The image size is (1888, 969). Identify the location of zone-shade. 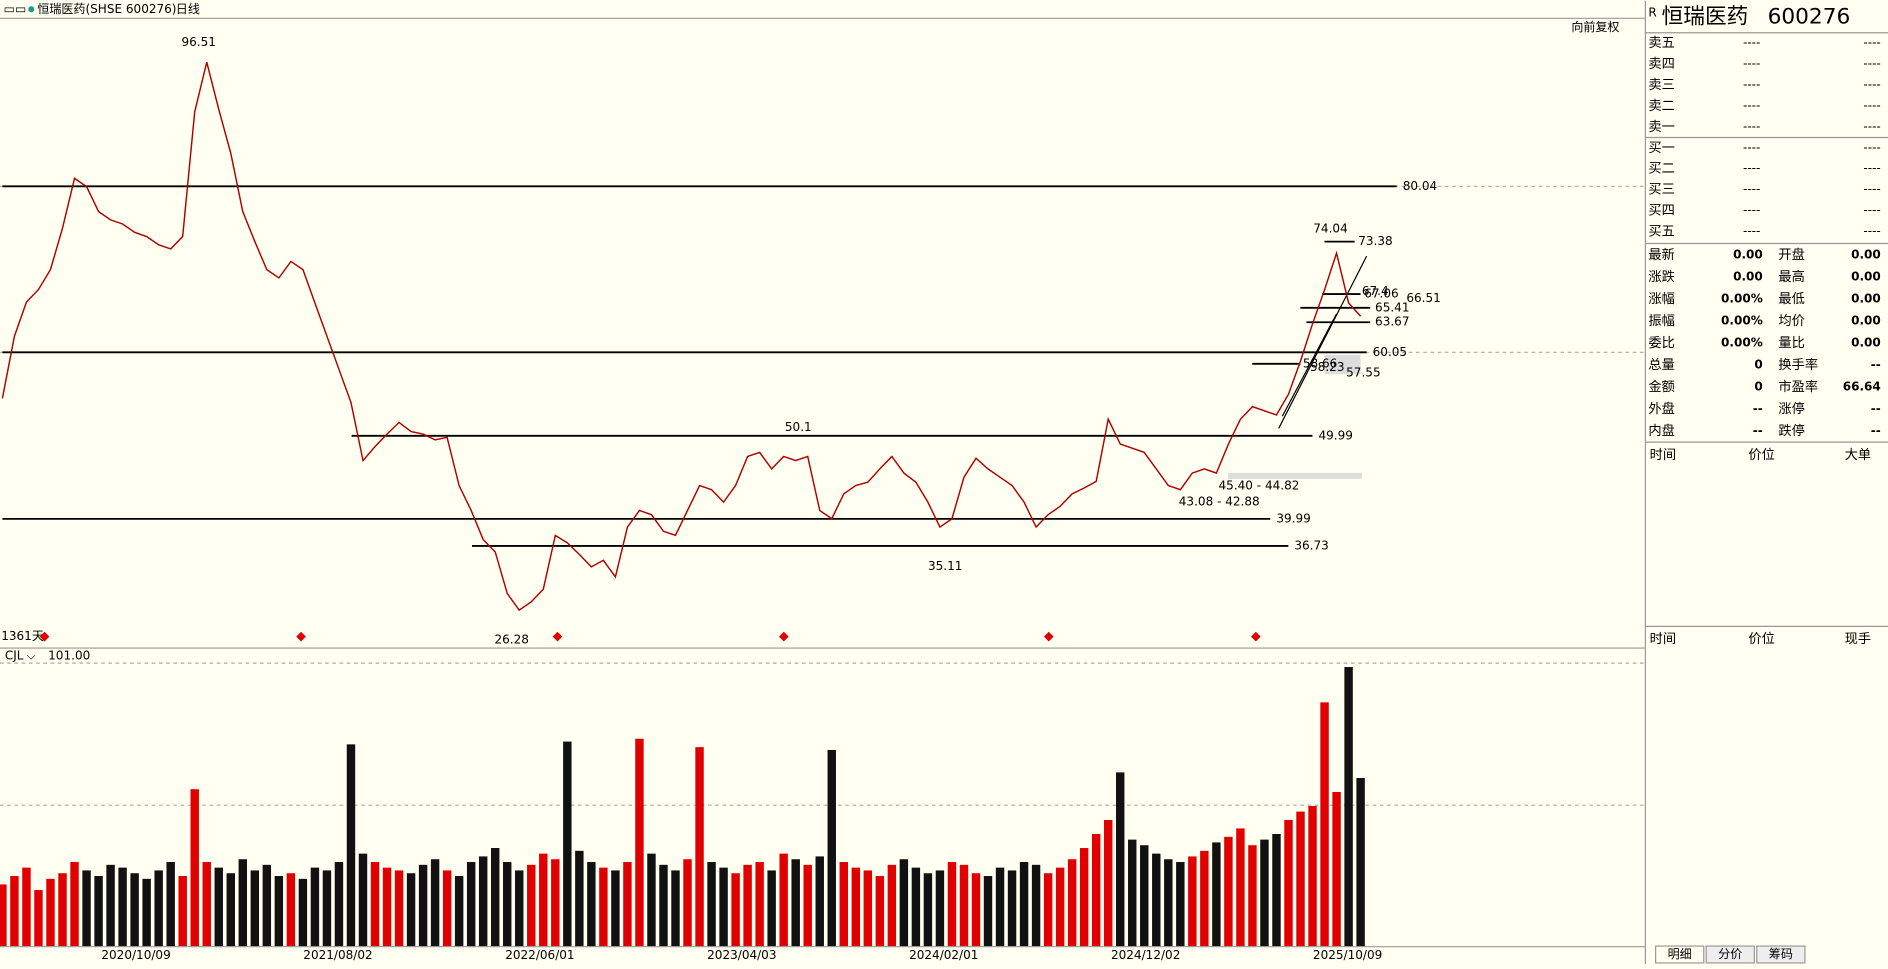
(1342, 364).